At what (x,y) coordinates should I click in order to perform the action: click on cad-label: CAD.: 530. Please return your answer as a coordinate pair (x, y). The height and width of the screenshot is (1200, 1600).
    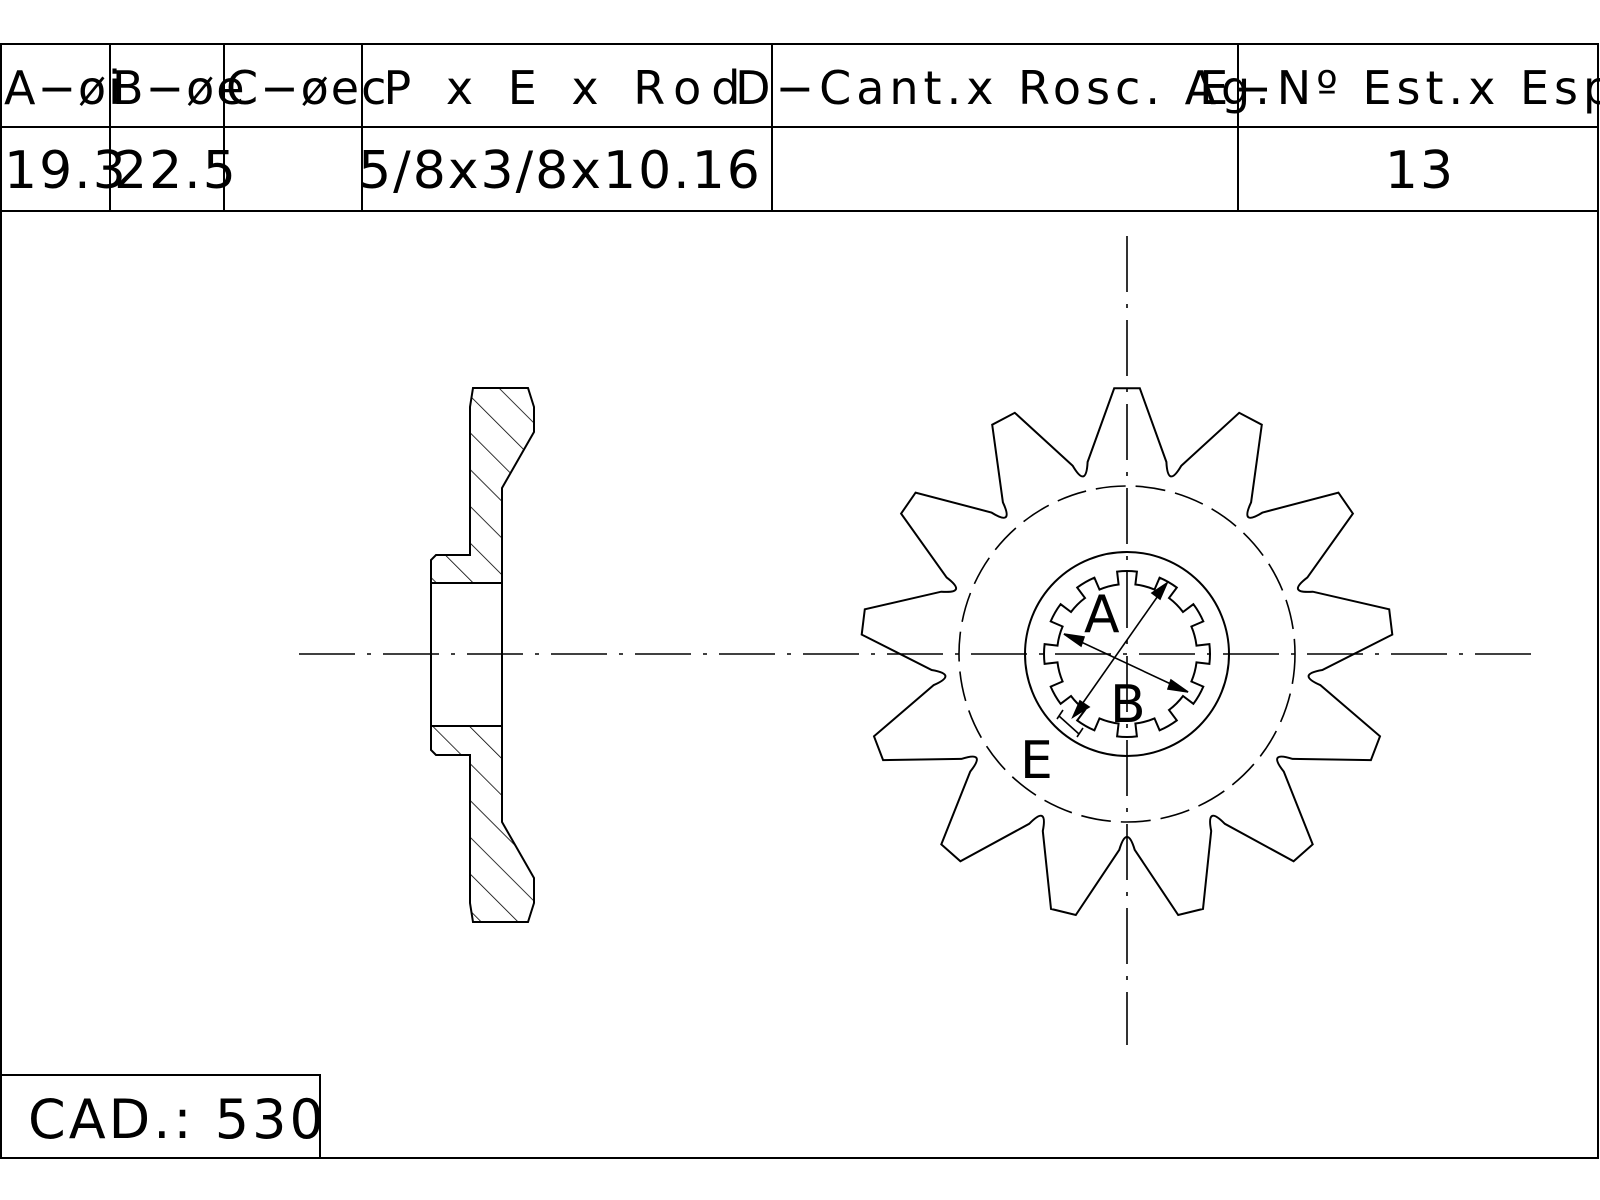
    Looking at the image, I should click on (177, 1119).